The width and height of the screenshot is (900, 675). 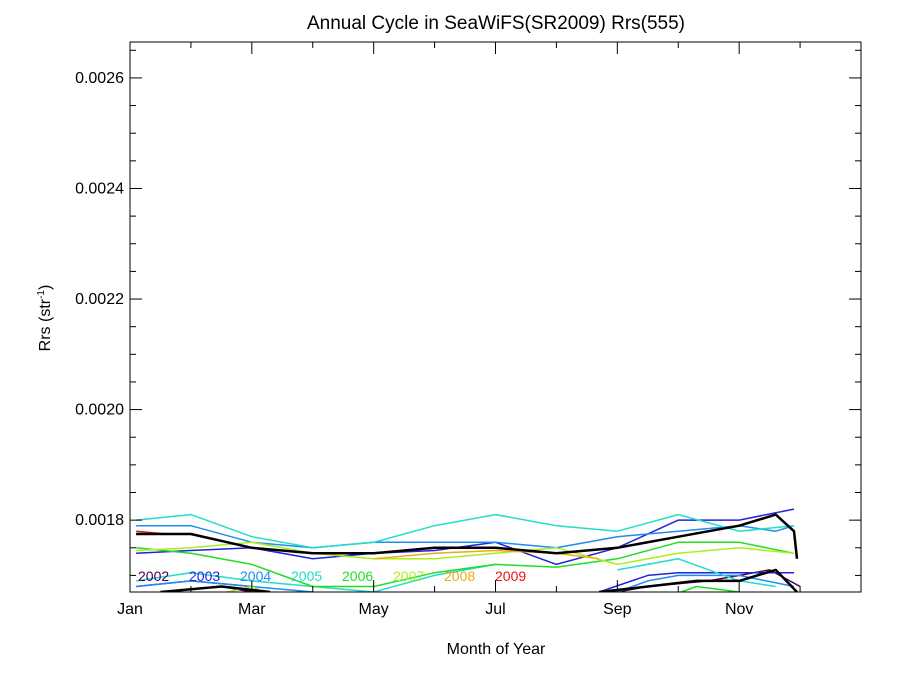 What do you see at coordinates (255, 576) in the screenshot?
I see `legend-entry: 2004` at bounding box center [255, 576].